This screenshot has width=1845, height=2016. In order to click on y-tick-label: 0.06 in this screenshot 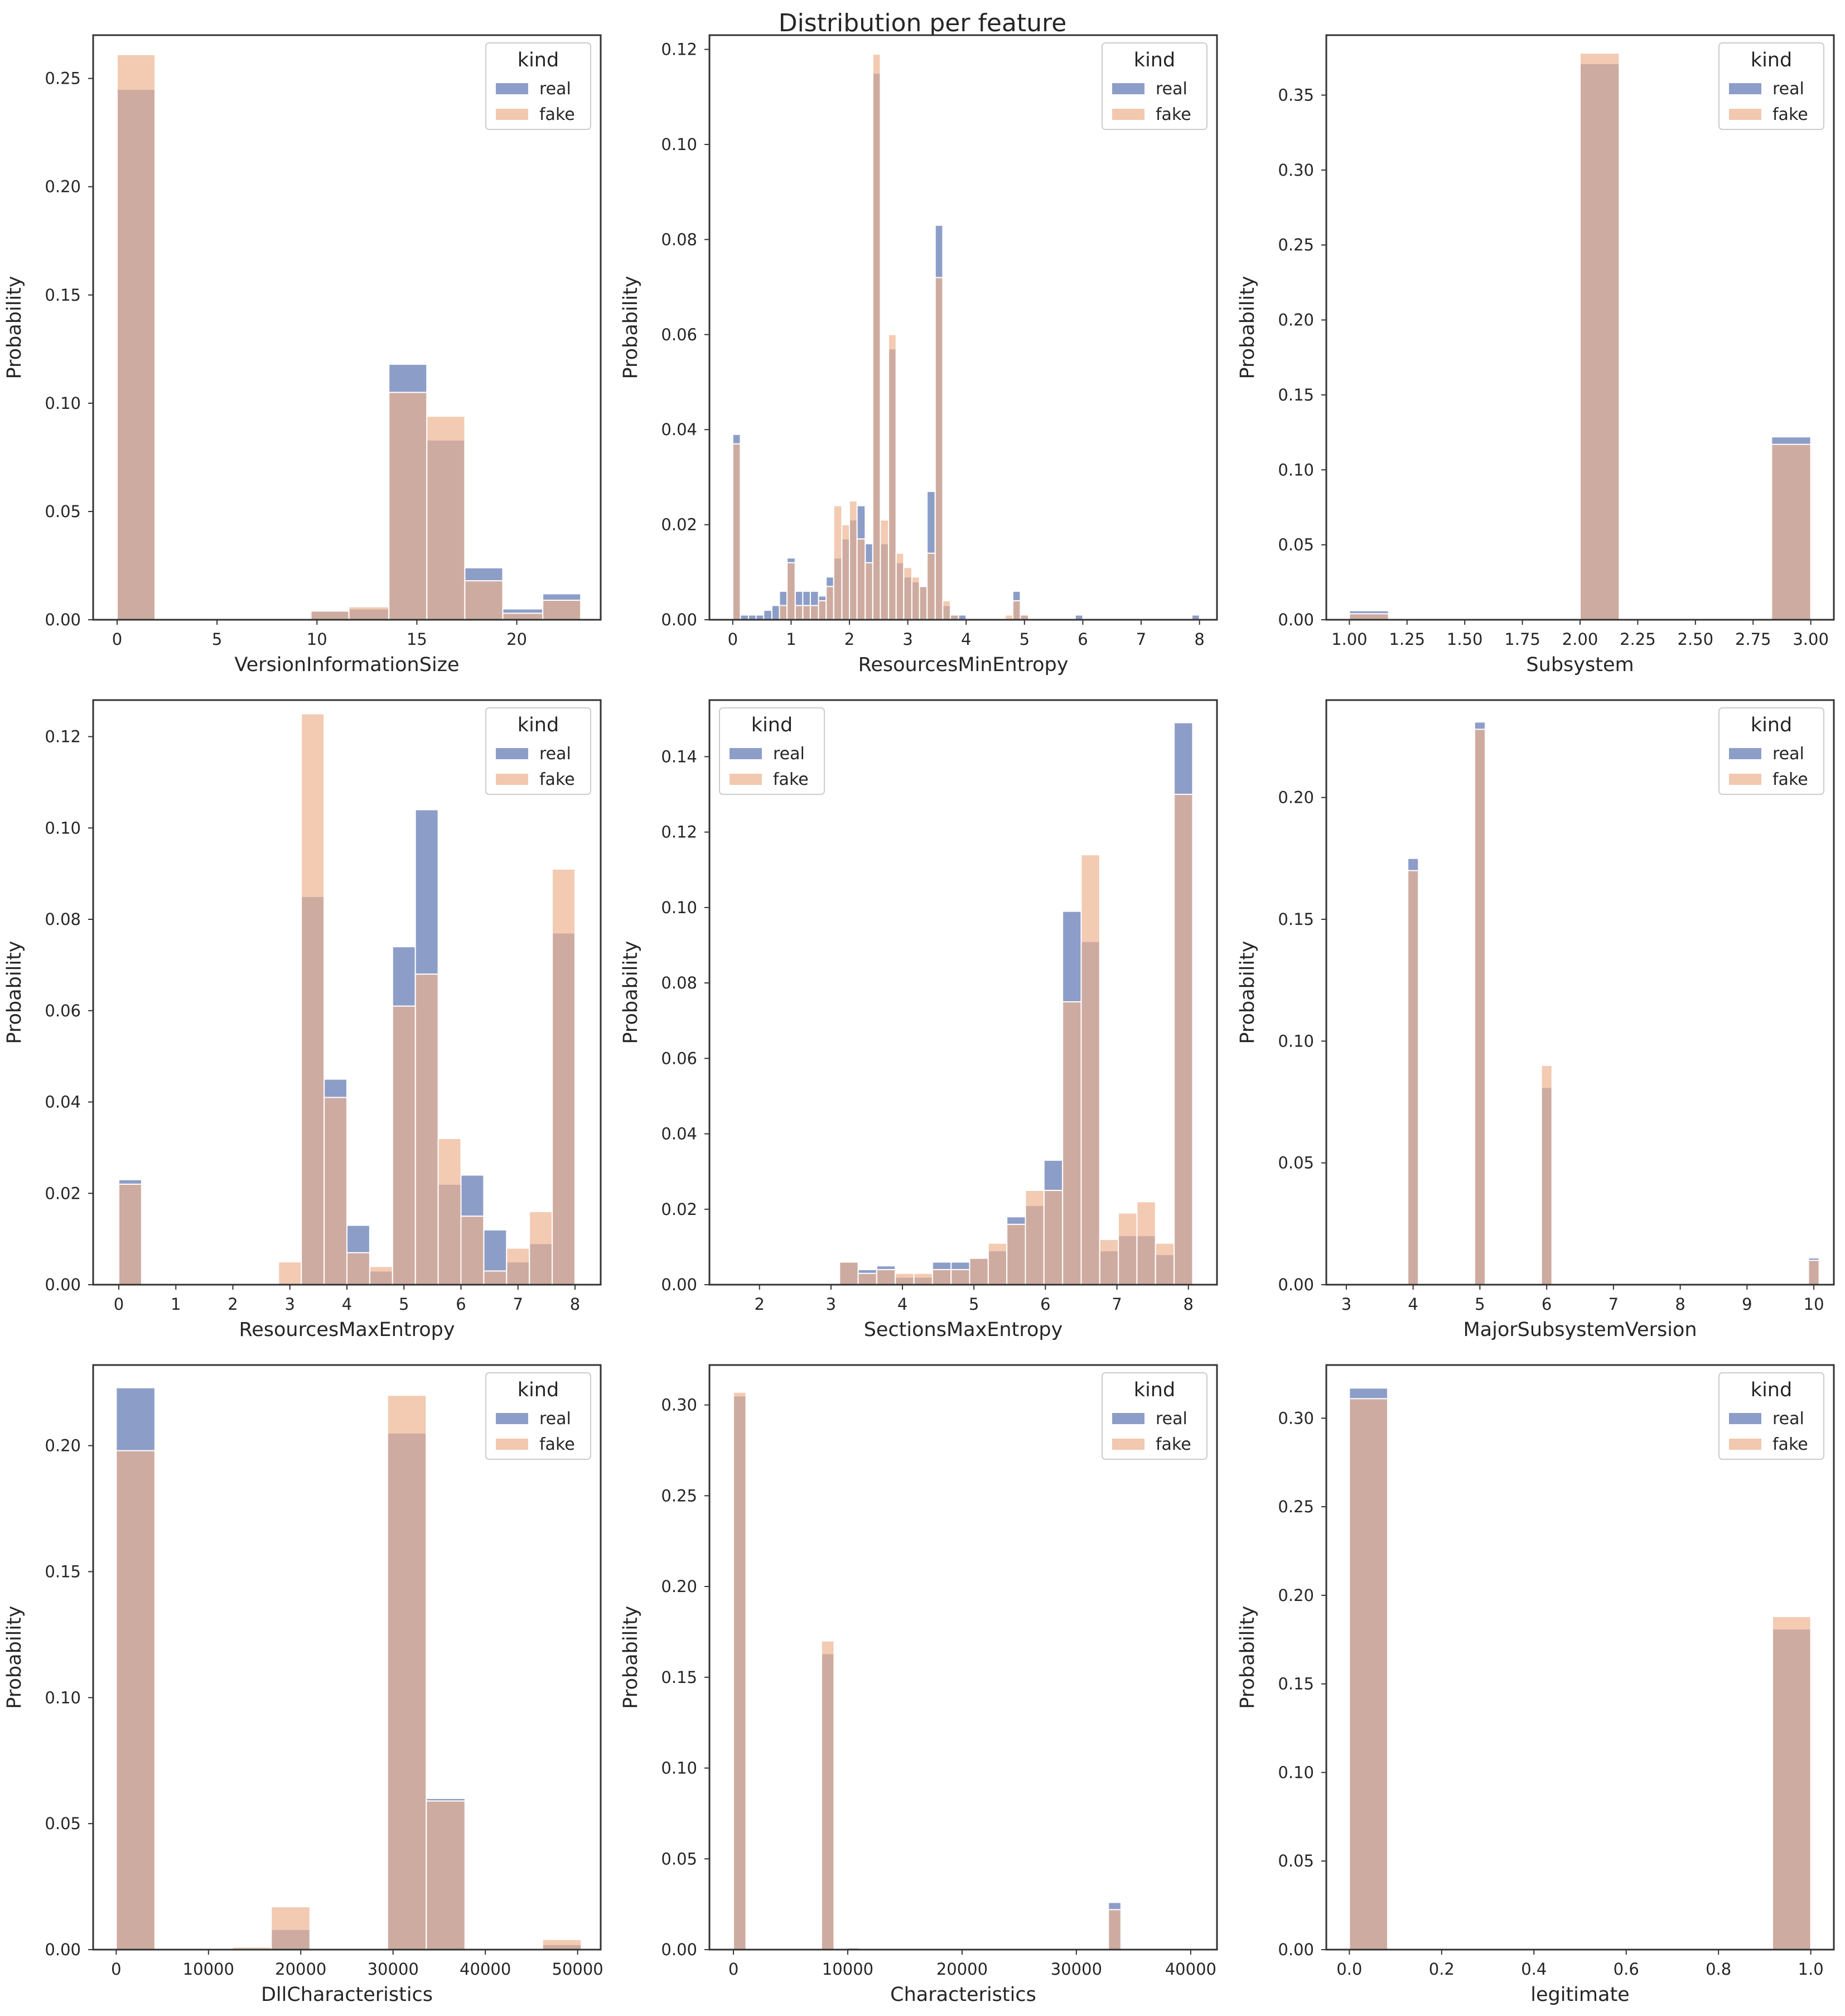, I will do `click(679, 1058)`.